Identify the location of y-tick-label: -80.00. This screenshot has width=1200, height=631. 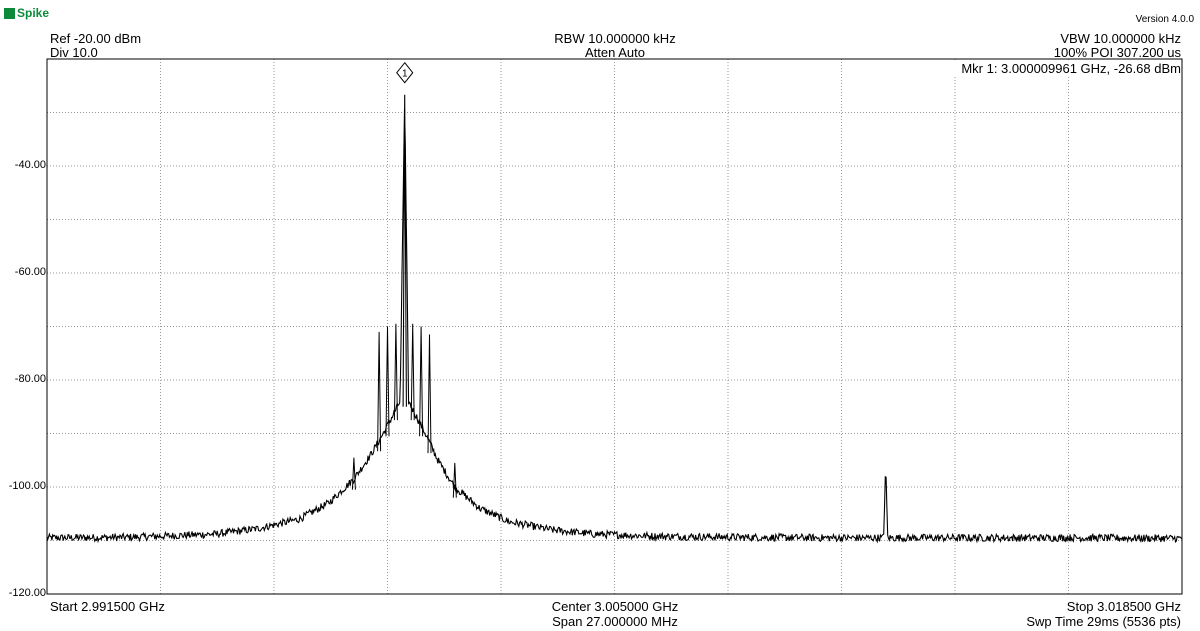
(25, 379).